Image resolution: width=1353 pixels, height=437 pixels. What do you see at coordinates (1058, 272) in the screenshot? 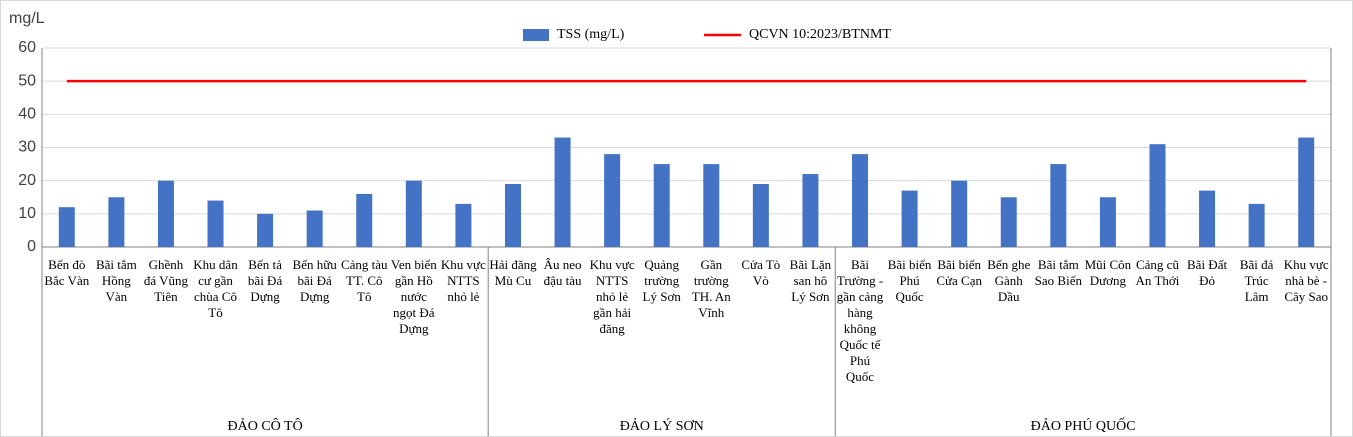
I see `x-tick-label: Bãi tắm Sao Biển` at bounding box center [1058, 272].